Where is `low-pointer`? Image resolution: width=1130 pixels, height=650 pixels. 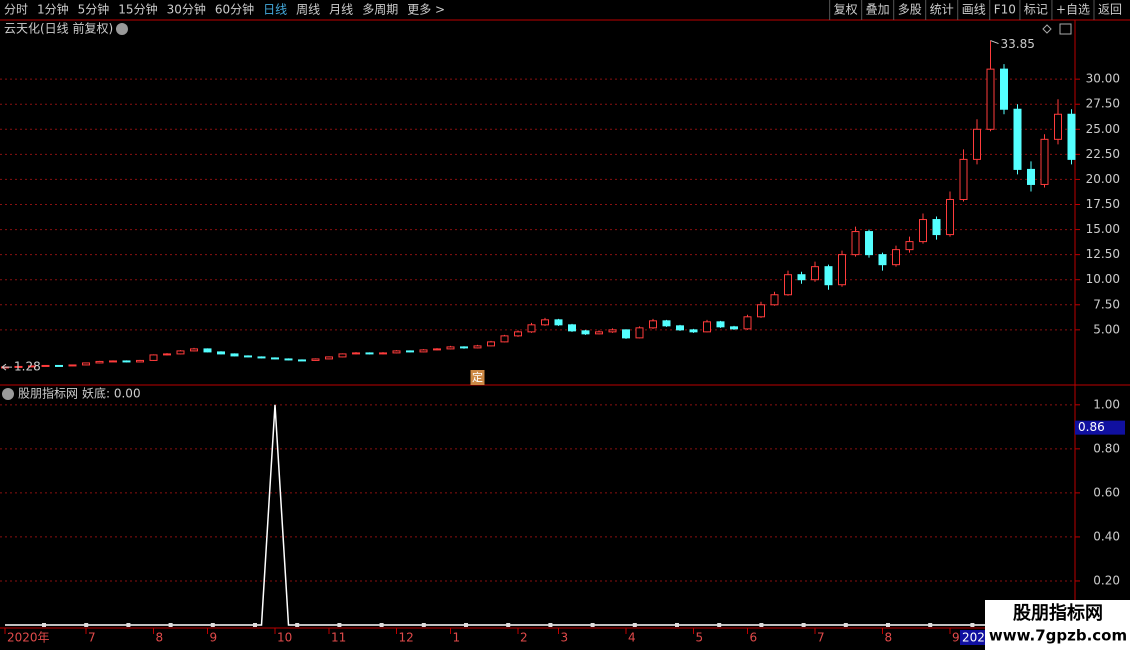 low-pointer is located at coordinates (6, 367).